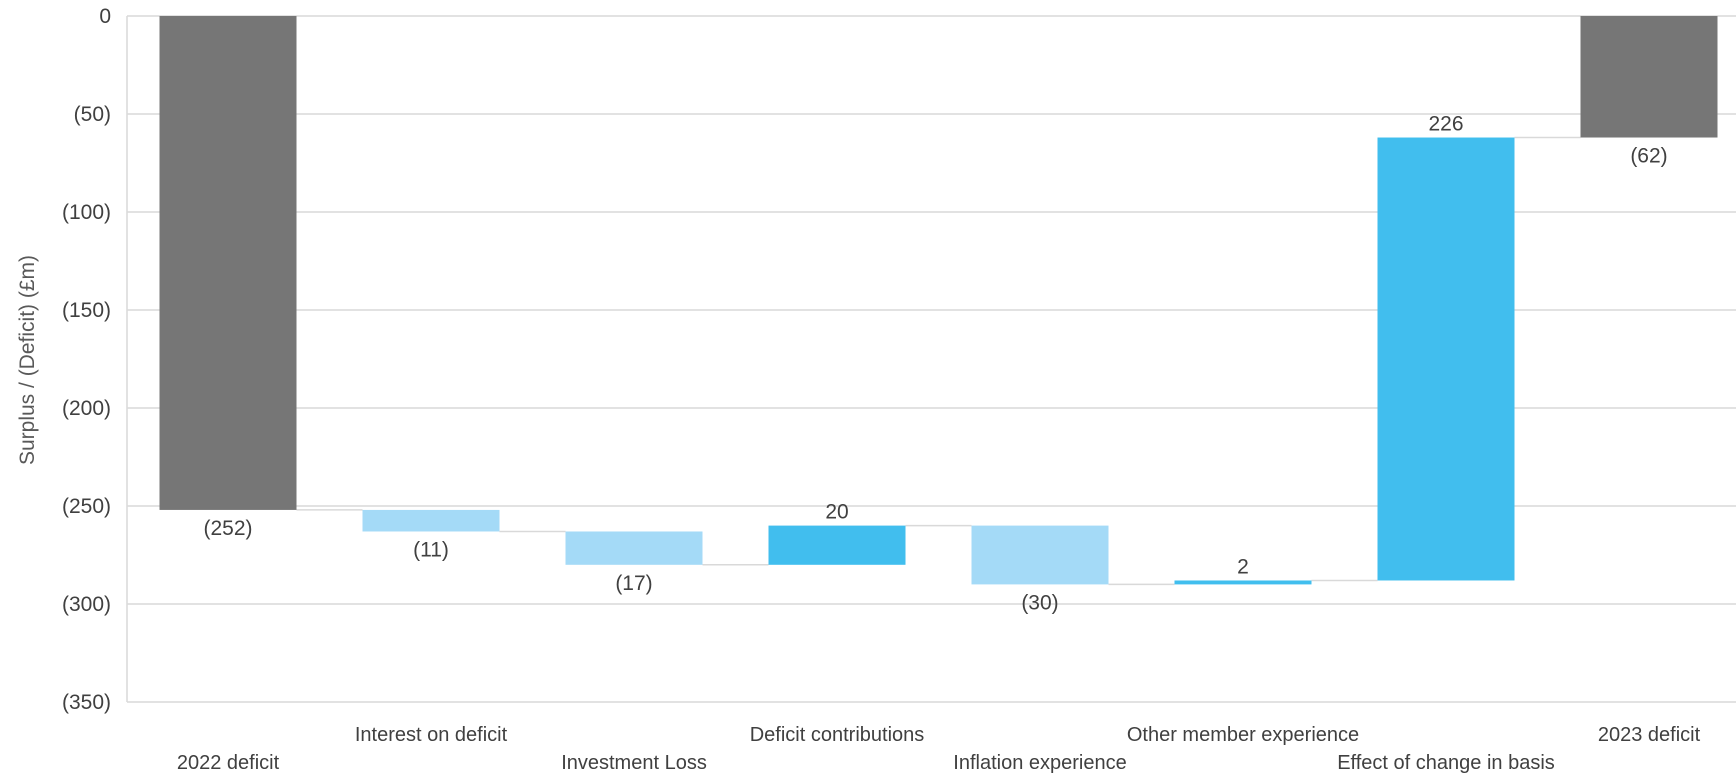 The image size is (1736, 777). Describe the element at coordinates (1039, 763) in the screenshot. I see `x-category-label: Inflation experience` at that location.